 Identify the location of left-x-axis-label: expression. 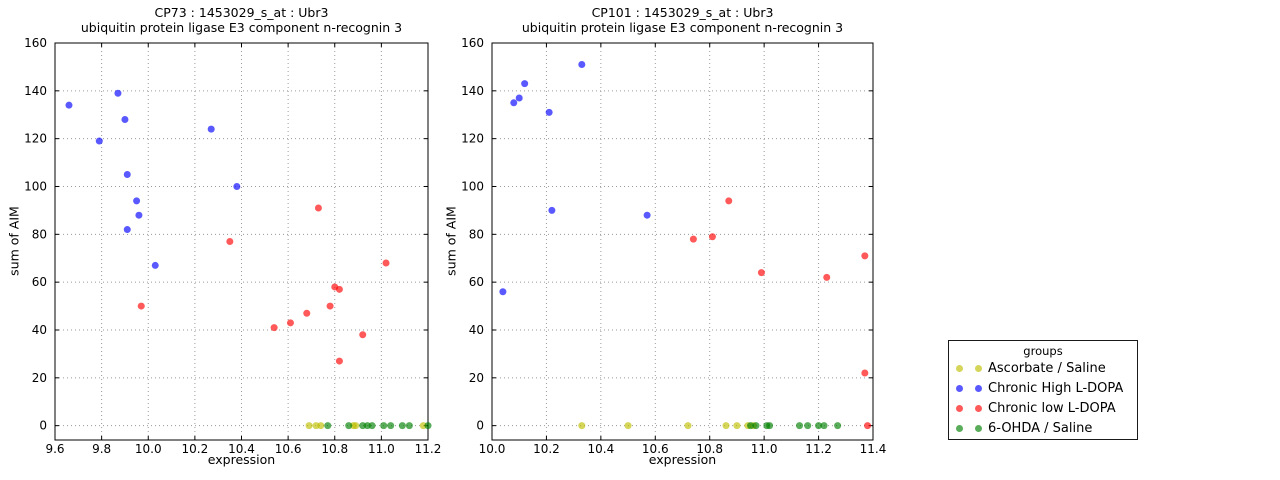
(241, 459).